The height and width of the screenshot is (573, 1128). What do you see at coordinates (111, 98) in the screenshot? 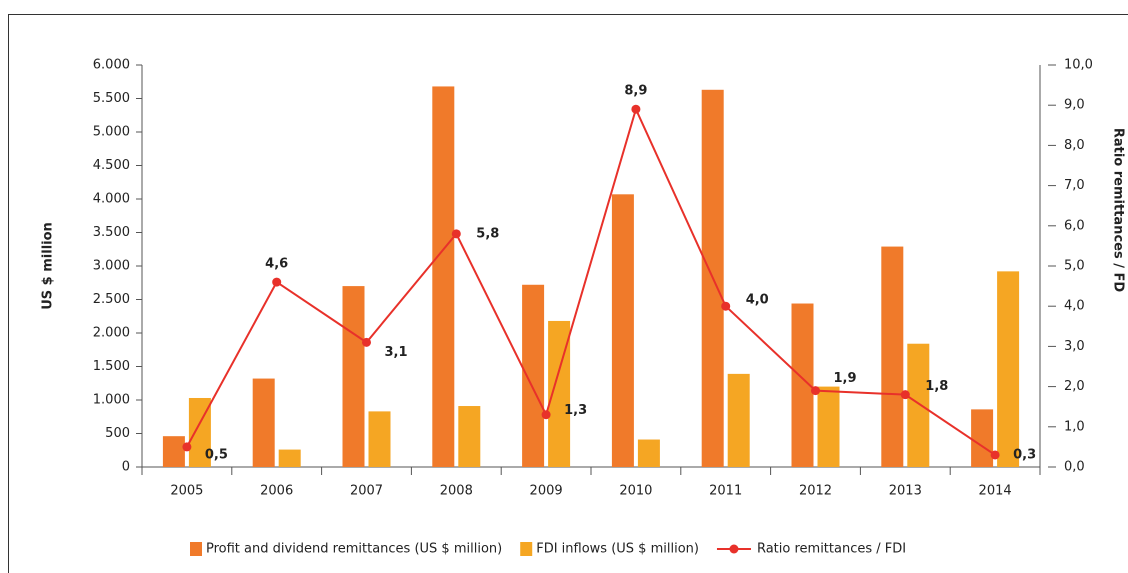
I see `y-tick-label: 5.500` at bounding box center [111, 98].